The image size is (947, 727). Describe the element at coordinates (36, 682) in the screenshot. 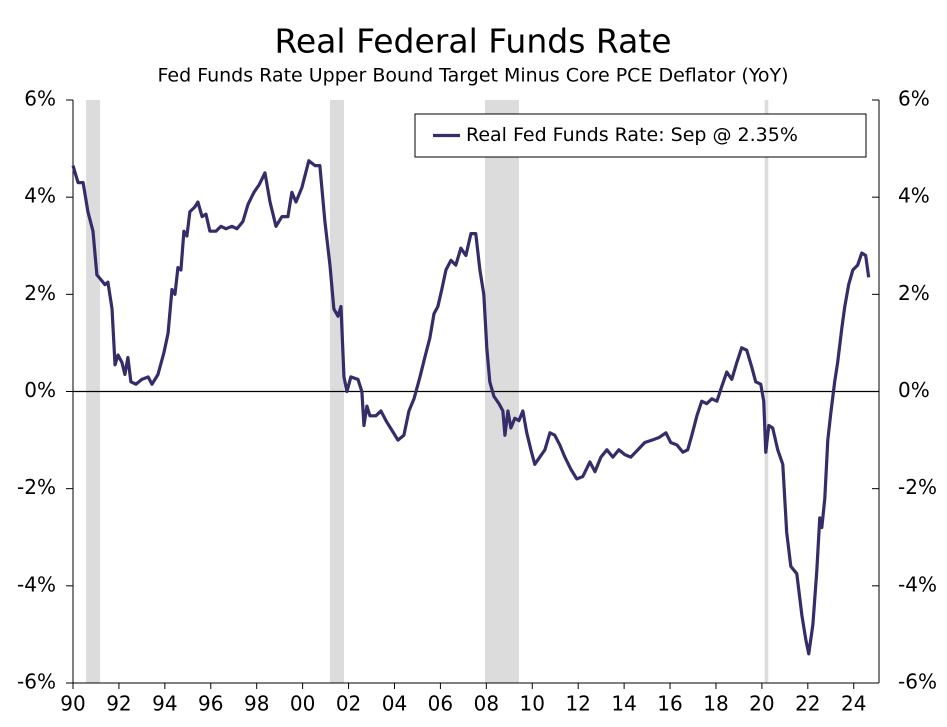

I see `y-tick-label: -6%` at that location.